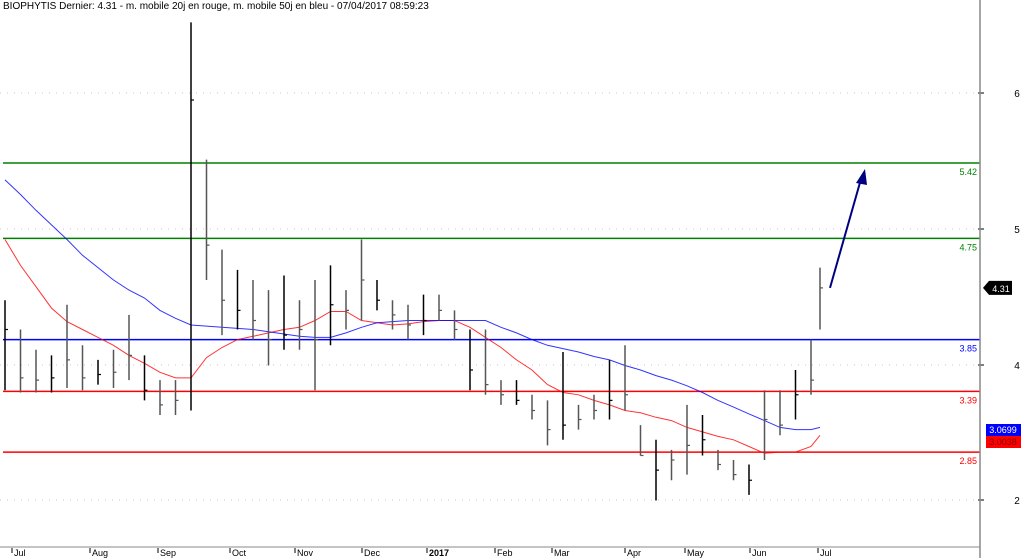 The width and height of the screenshot is (1024, 558). I want to click on ma20-value: 3.0038, so click(1003, 442).